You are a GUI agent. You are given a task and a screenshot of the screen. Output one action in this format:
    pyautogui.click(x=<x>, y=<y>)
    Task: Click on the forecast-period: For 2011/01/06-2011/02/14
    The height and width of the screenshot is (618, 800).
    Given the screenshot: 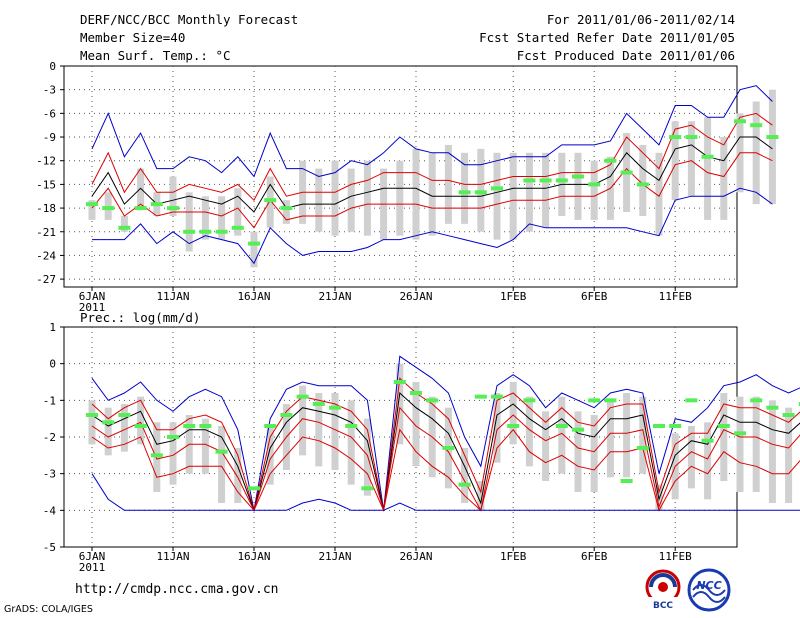 What is the action you would take?
    pyautogui.click(x=640, y=19)
    